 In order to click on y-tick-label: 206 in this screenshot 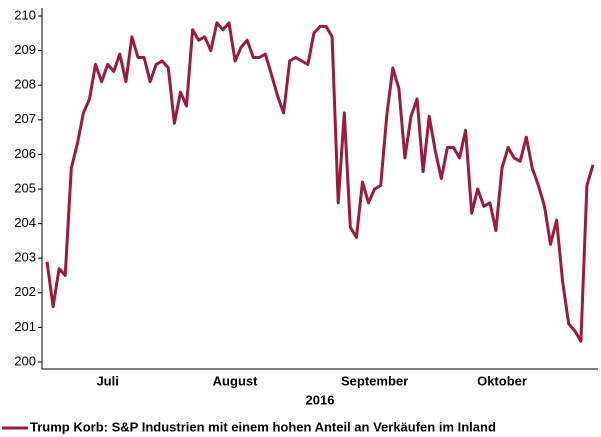, I will do `click(25, 153)`.